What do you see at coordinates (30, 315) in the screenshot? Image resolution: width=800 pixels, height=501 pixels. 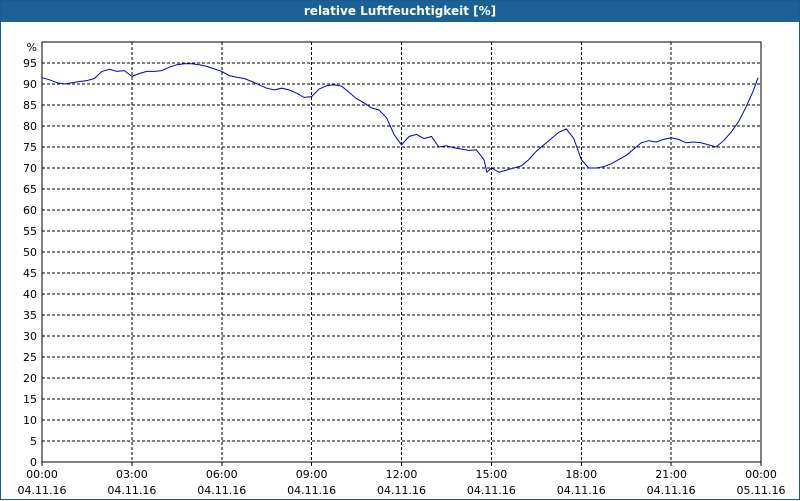 I see `y-tick-label: 35` at bounding box center [30, 315].